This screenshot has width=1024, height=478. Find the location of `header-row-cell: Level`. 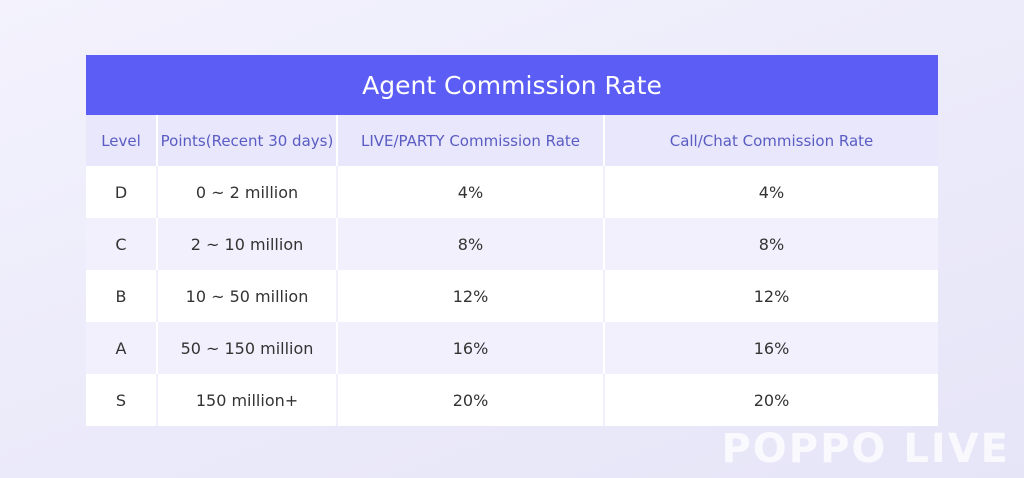

header-row-cell: Level is located at coordinates (122, 140).